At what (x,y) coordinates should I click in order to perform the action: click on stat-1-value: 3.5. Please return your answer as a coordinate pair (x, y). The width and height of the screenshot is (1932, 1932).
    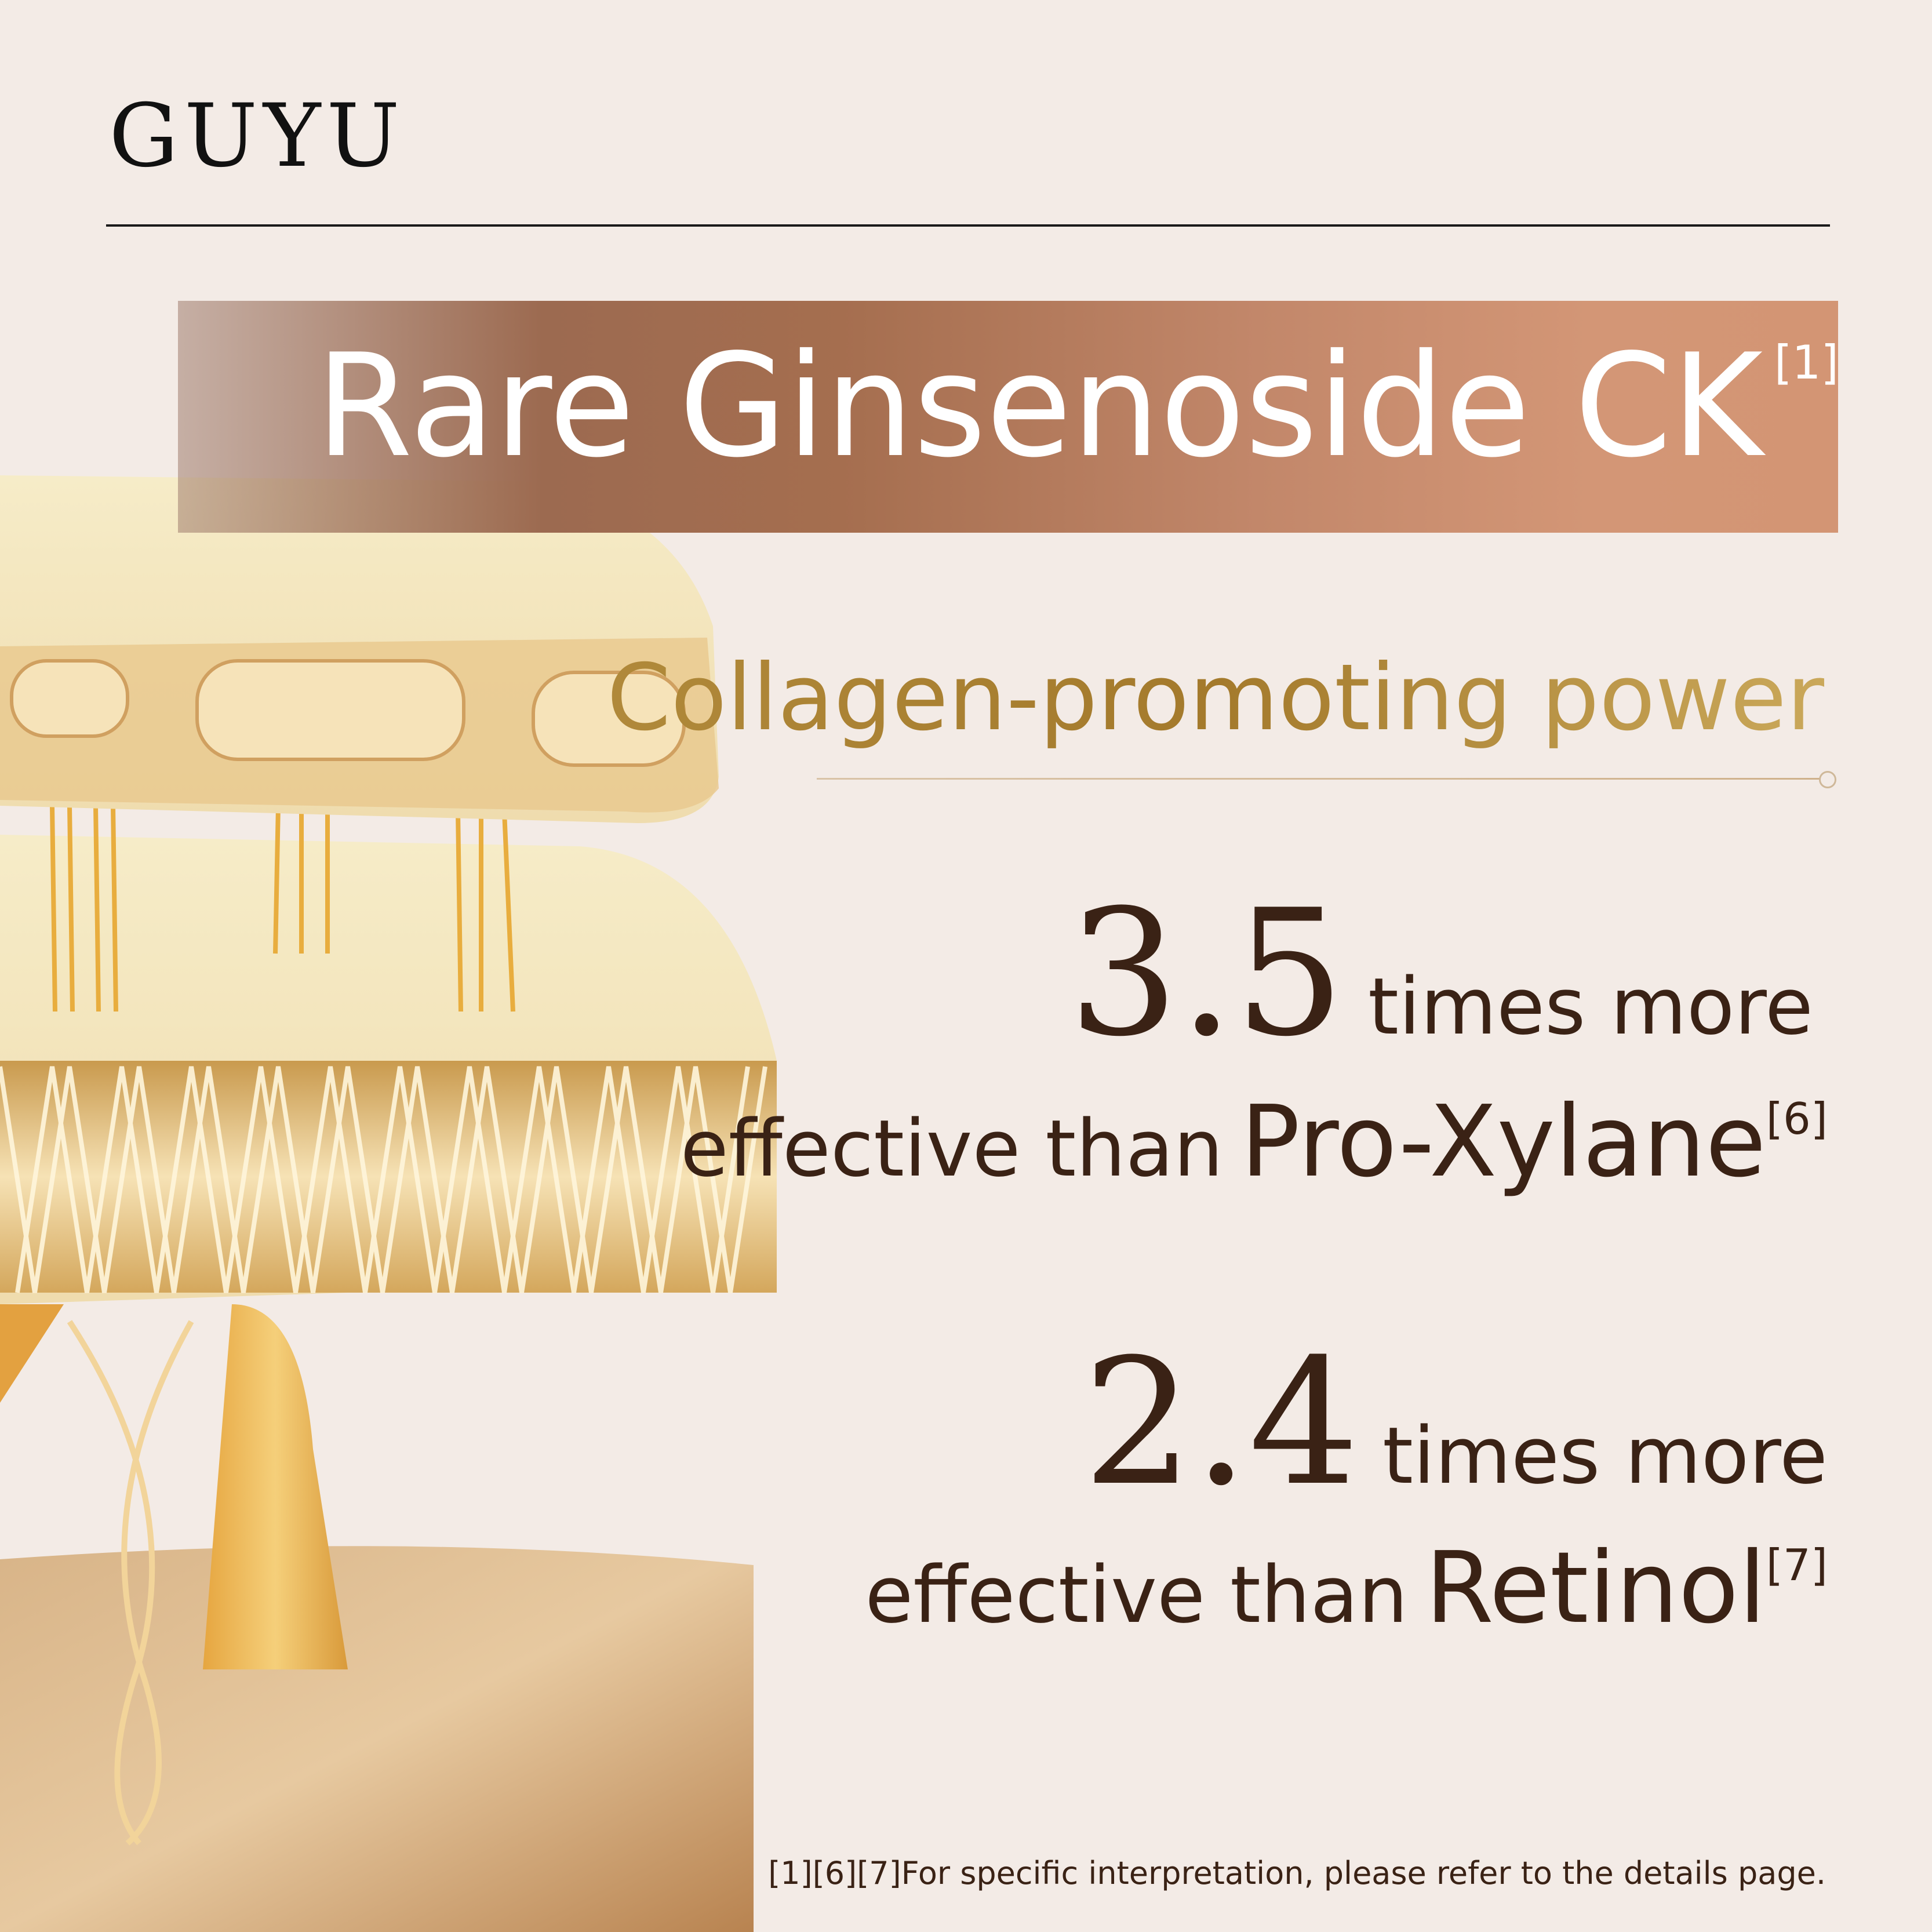
    Looking at the image, I should click on (1206, 973).